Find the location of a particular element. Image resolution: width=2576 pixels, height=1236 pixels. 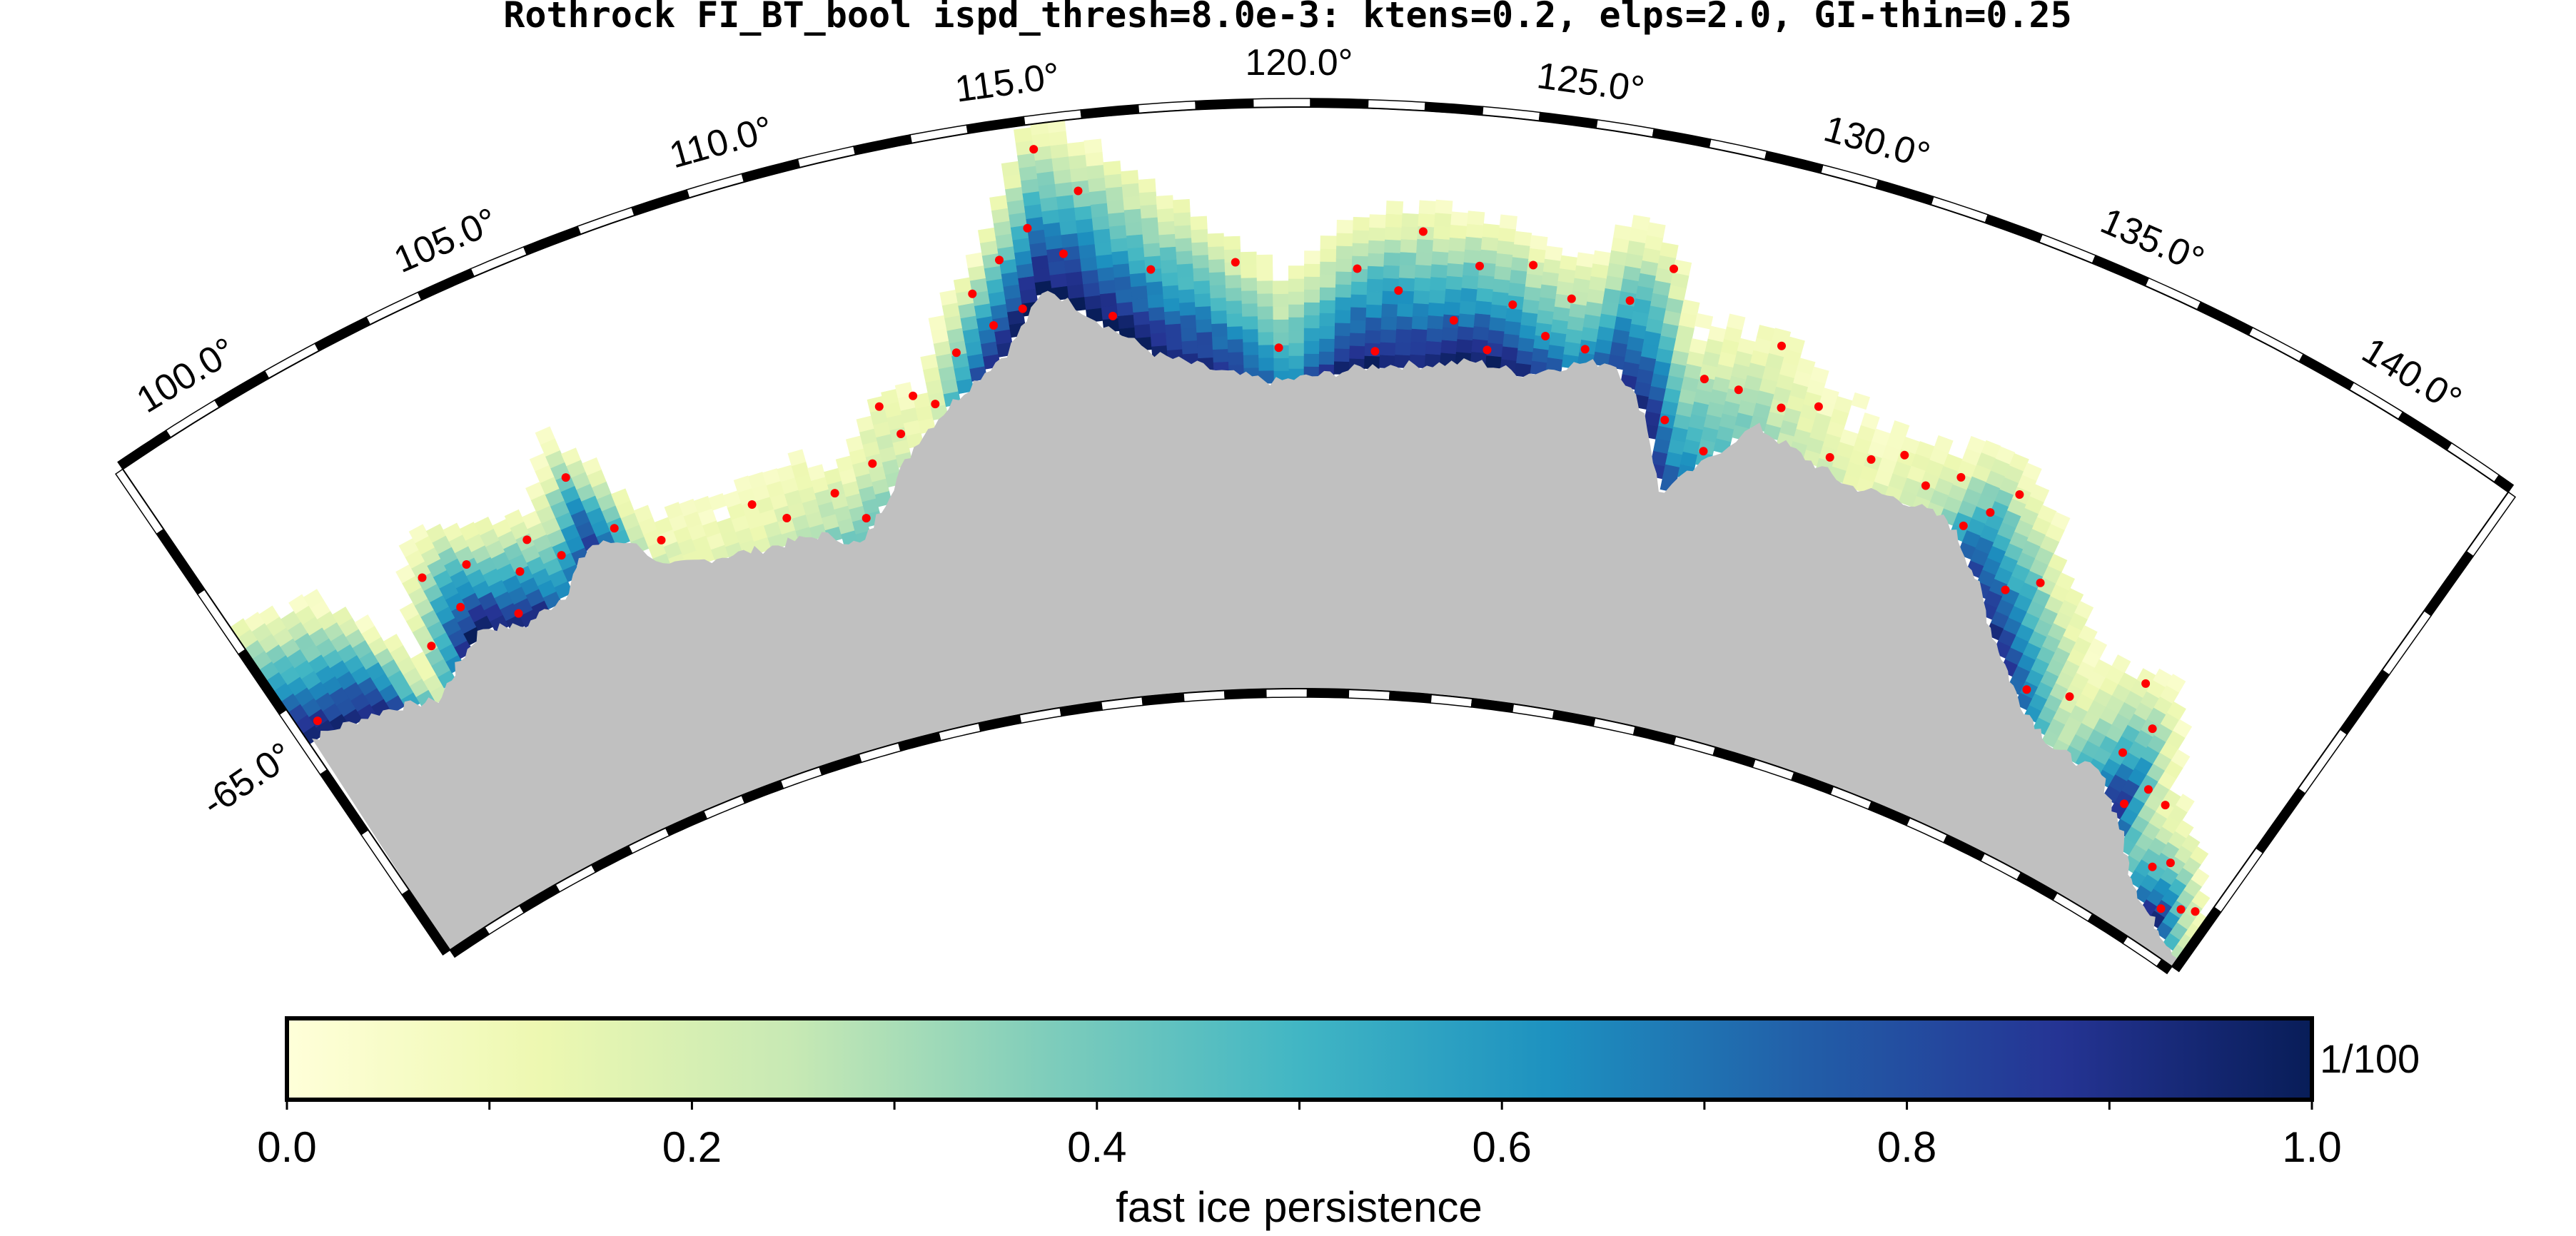

colorbar-tick-label: 0.8 is located at coordinates (1906, 1147).